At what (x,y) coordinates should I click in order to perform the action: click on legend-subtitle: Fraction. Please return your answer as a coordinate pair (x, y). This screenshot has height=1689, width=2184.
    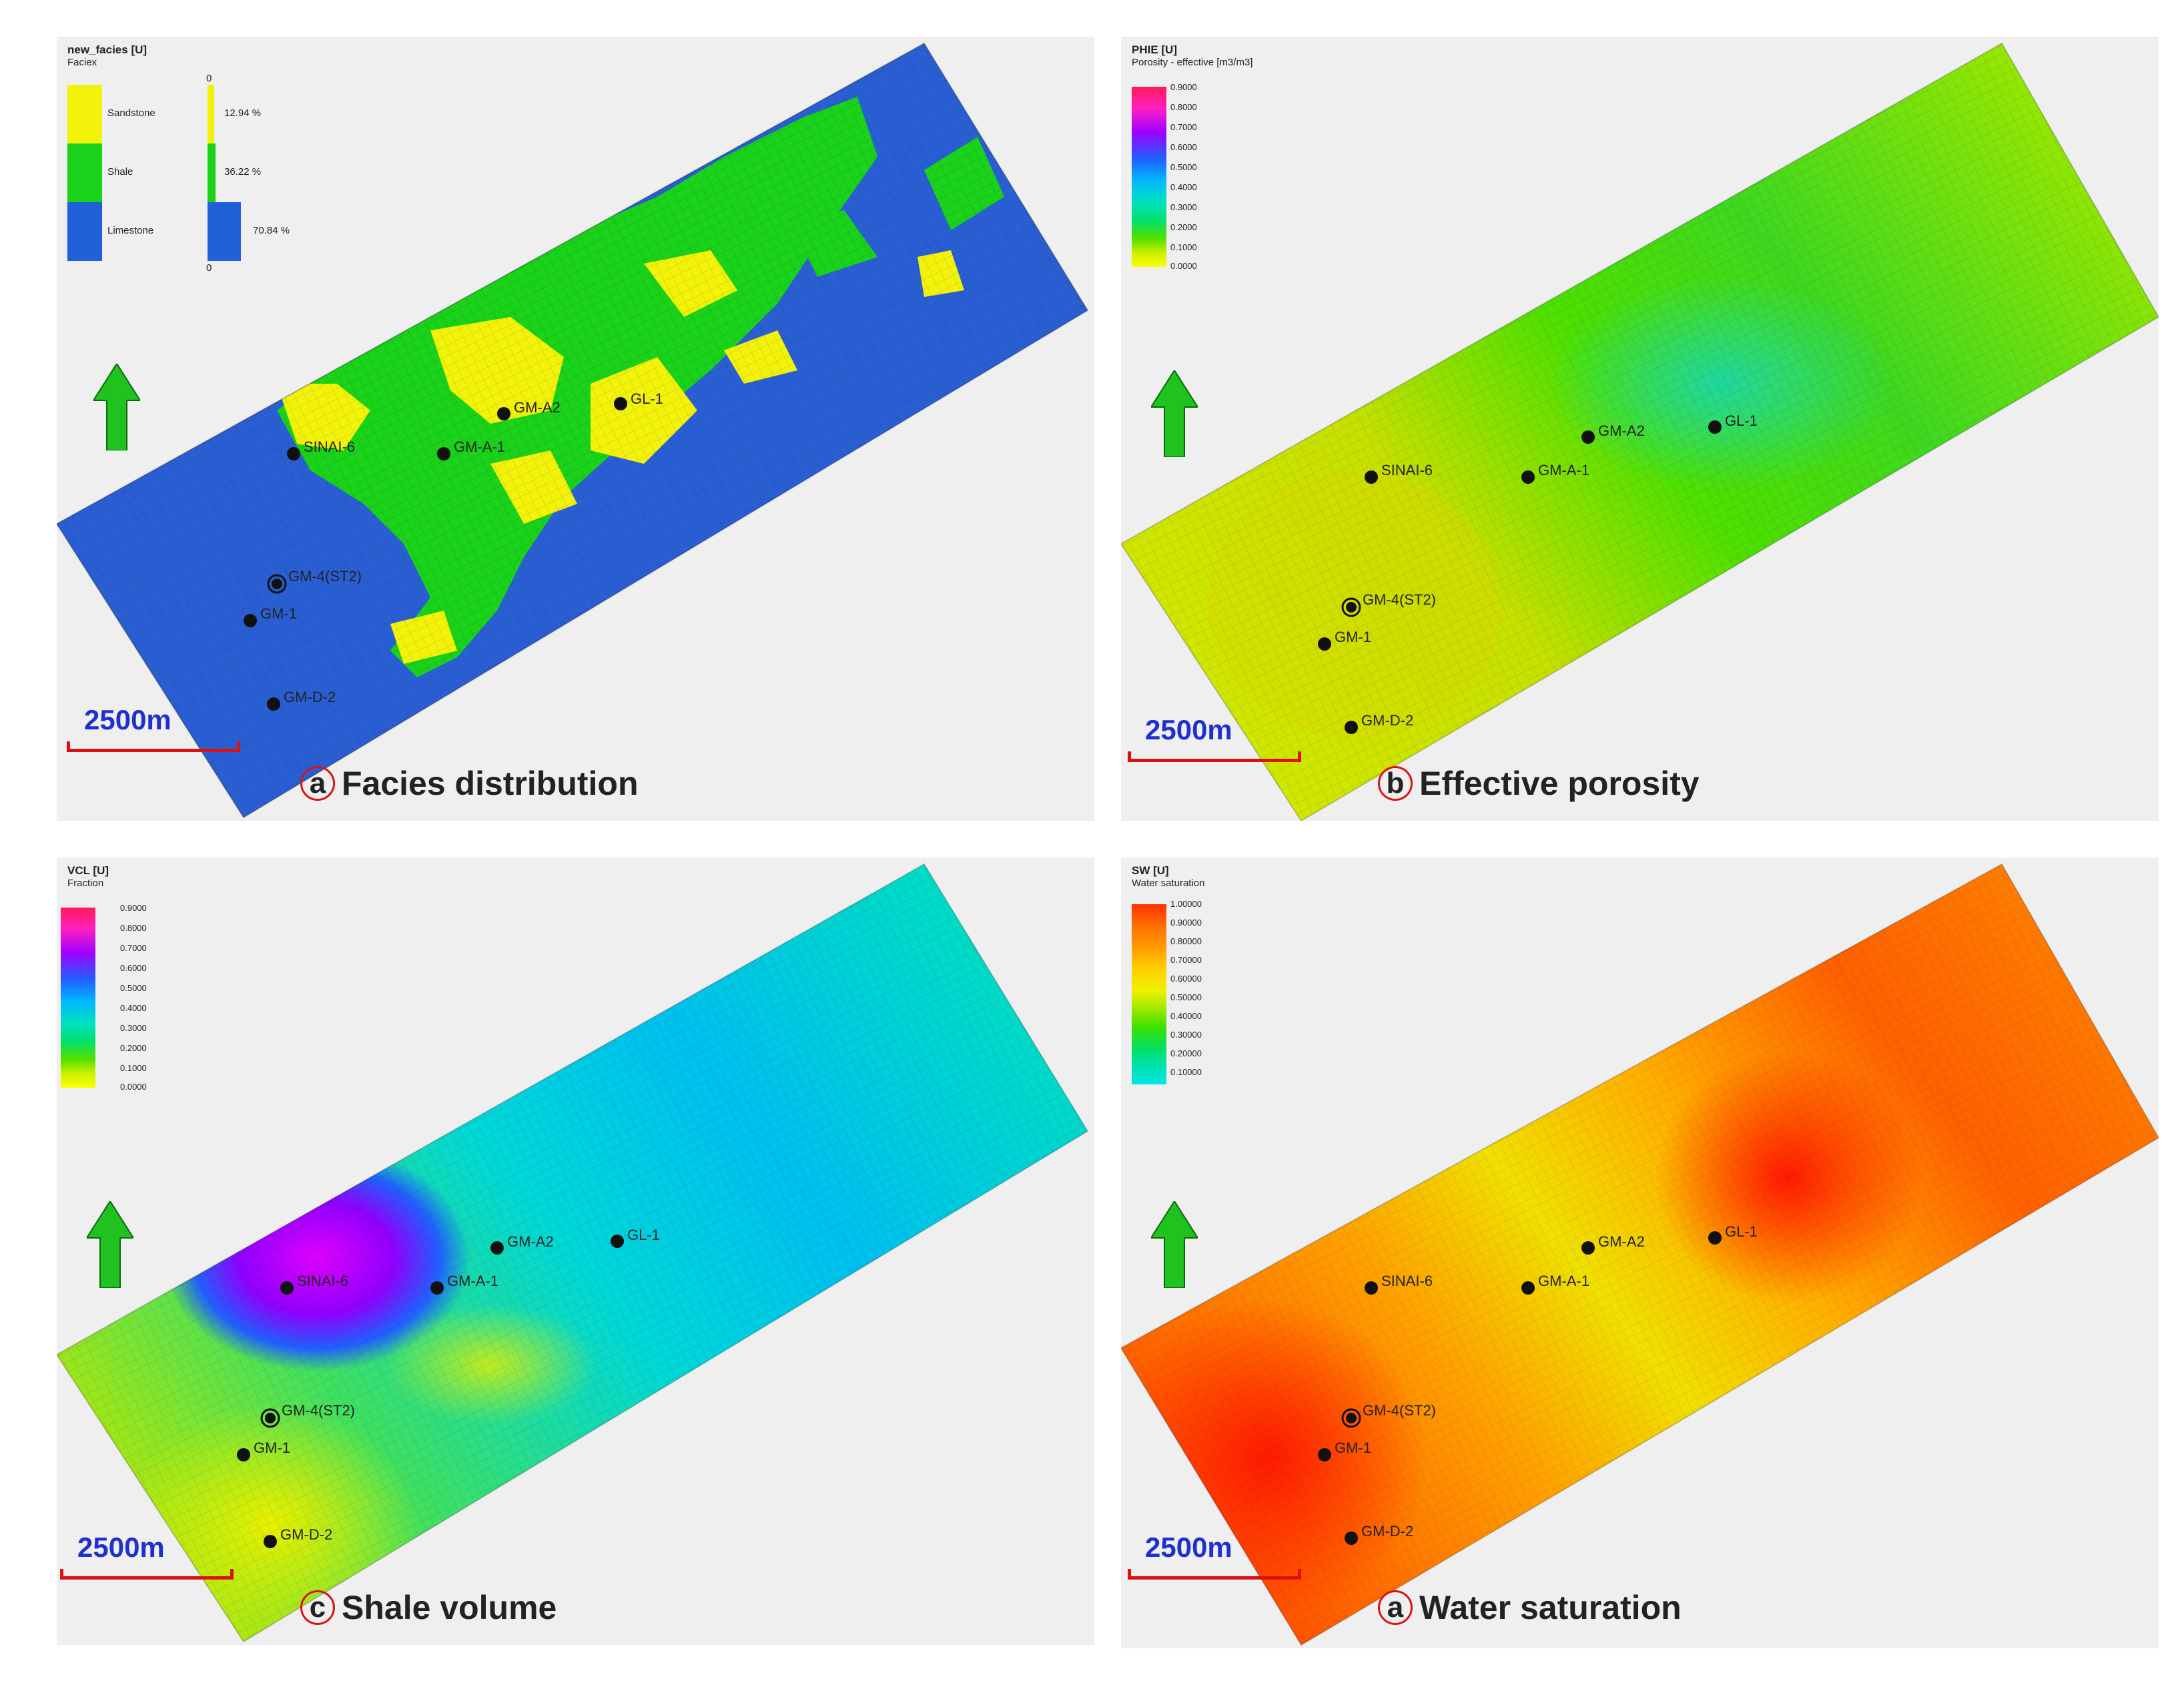
    Looking at the image, I should click on (85, 883).